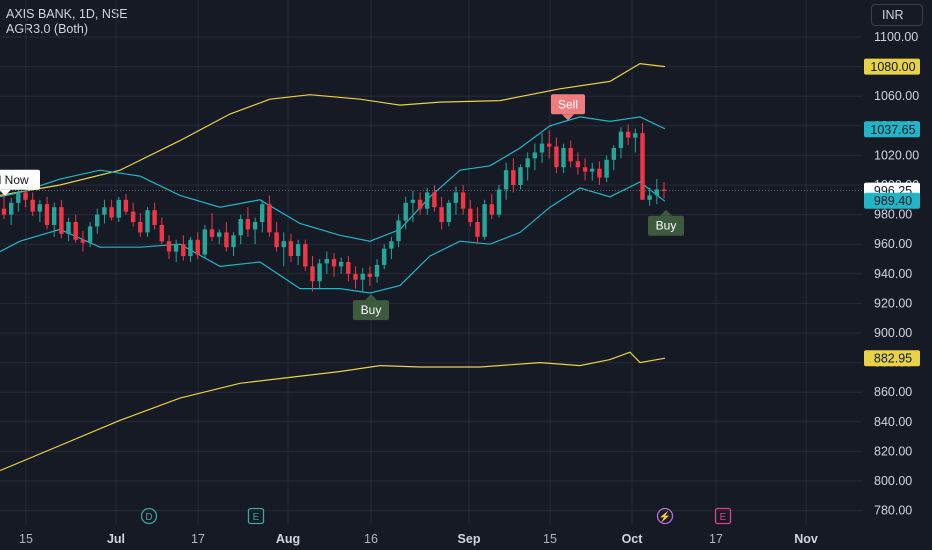  Describe the element at coordinates (568, 107) in the screenshot. I see `signal-sell-label: Sell` at that location.